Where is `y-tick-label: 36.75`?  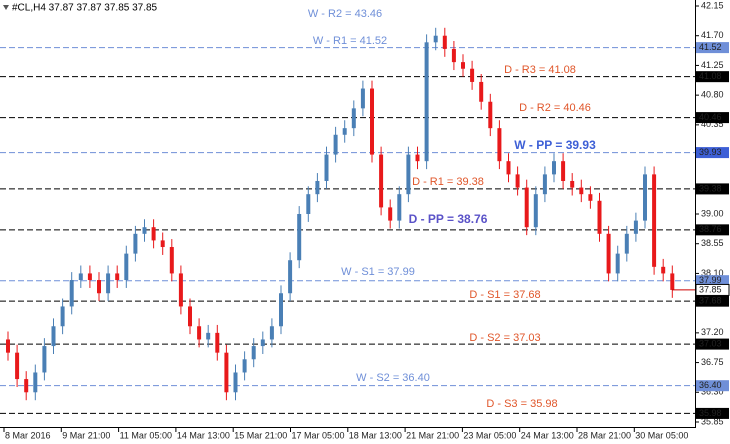 y-tick-label: 36.75 is located at coordinates (712, 362).